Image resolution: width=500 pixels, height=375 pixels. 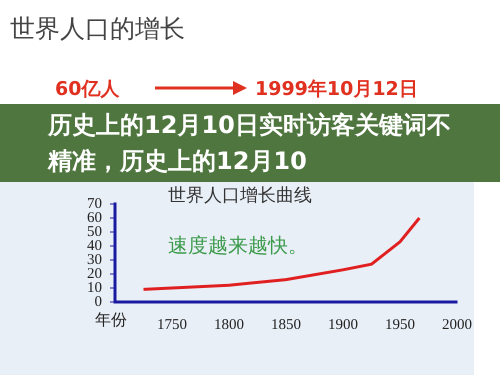 I want to click on text: 1999年10月12日, so click(x=336, y=89).